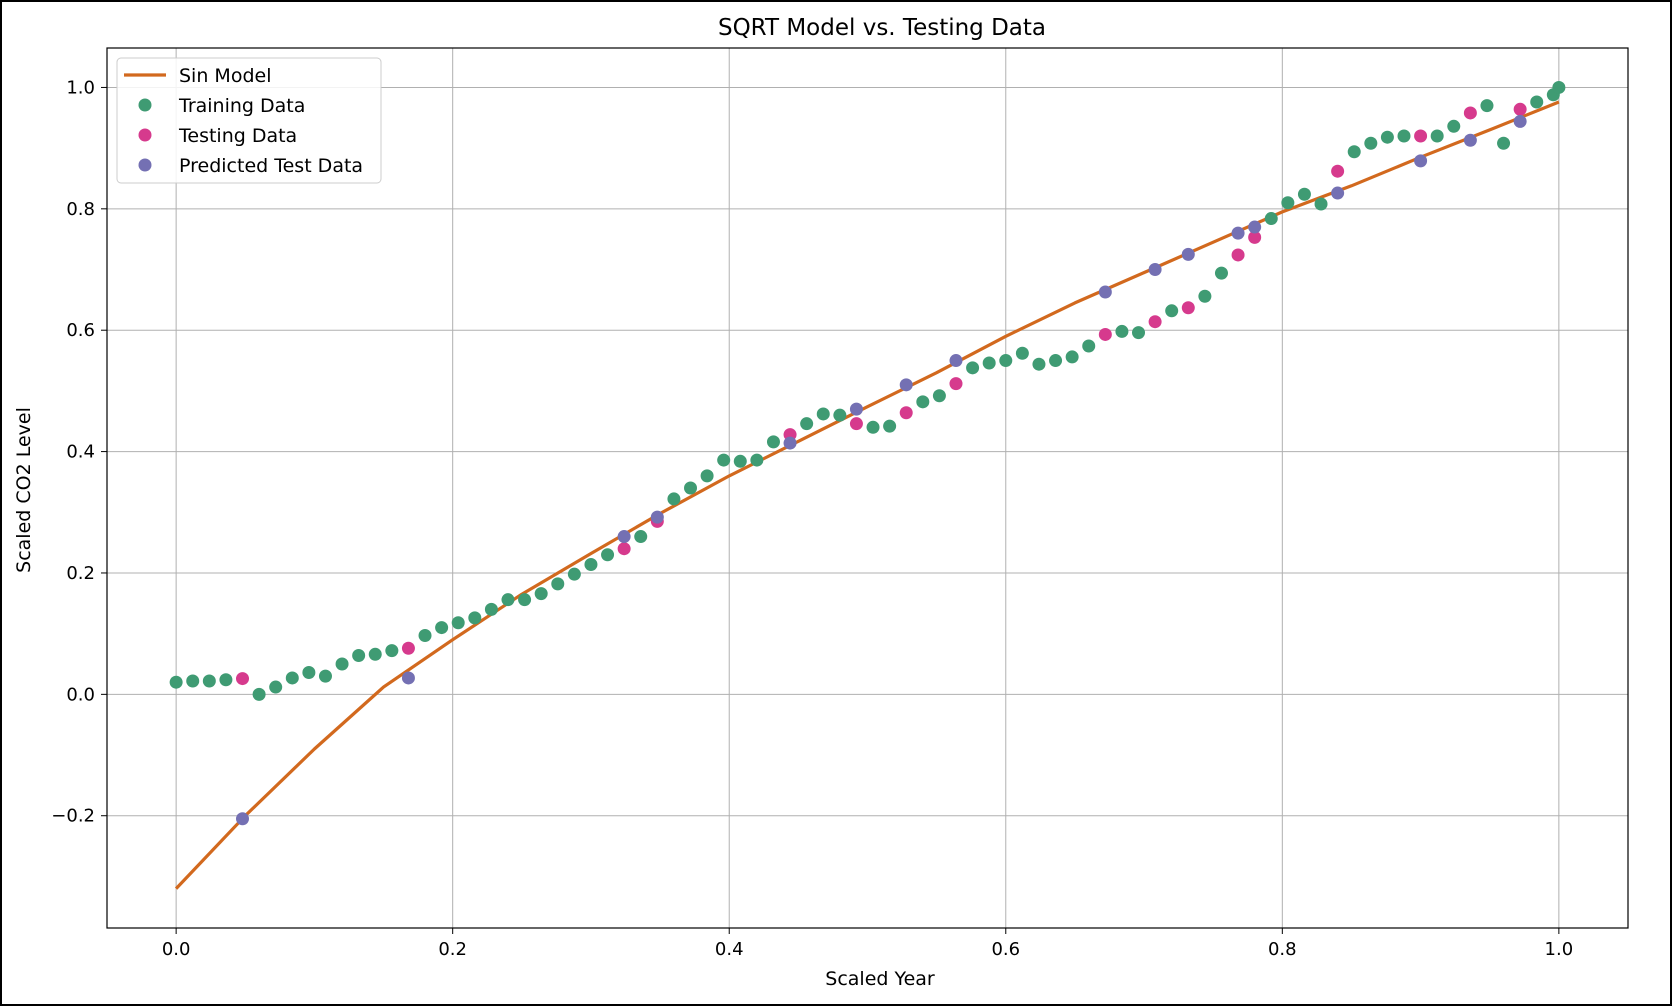  I want to click on y-tick-label: 1.0, so click(80, 87).